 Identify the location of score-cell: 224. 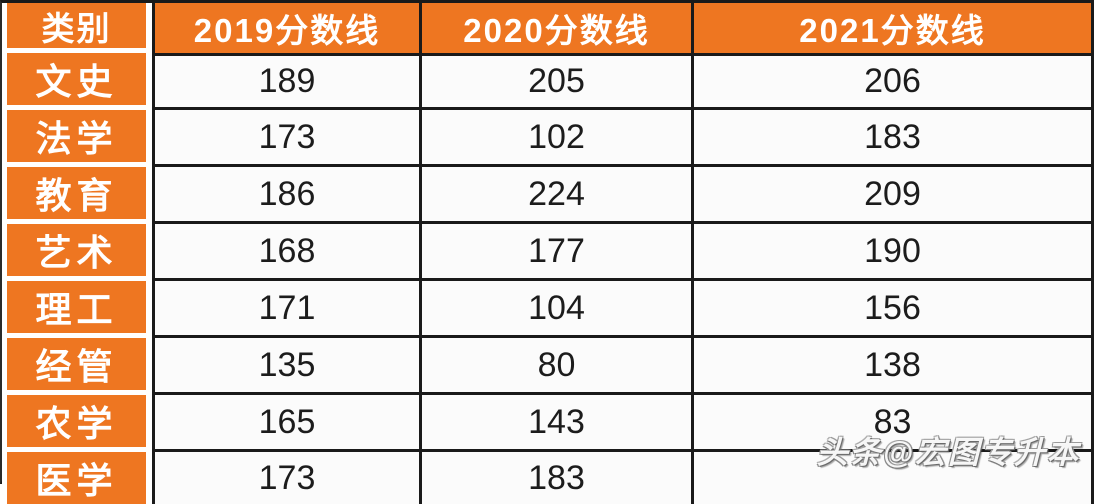
(558, 195).